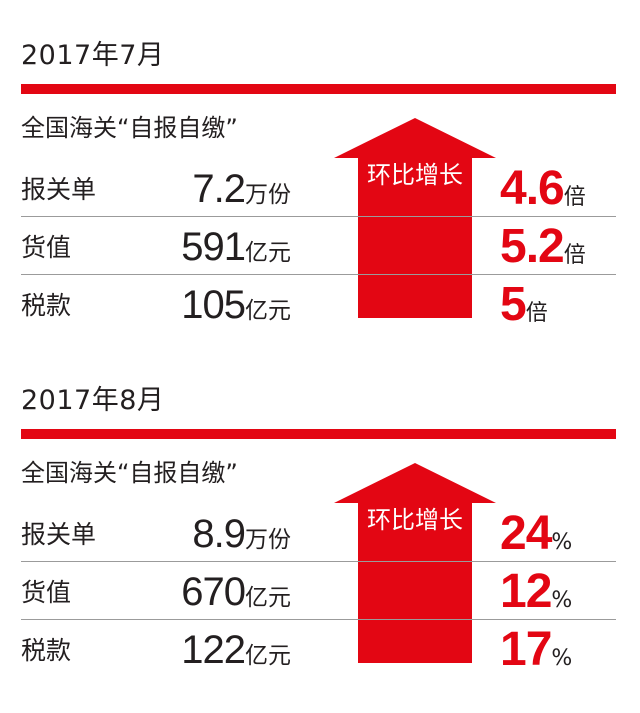 Image resolution: width=640 pixels, height=713 pixels. I want to click on row-growth: 5.2倍, so click(543, 247).